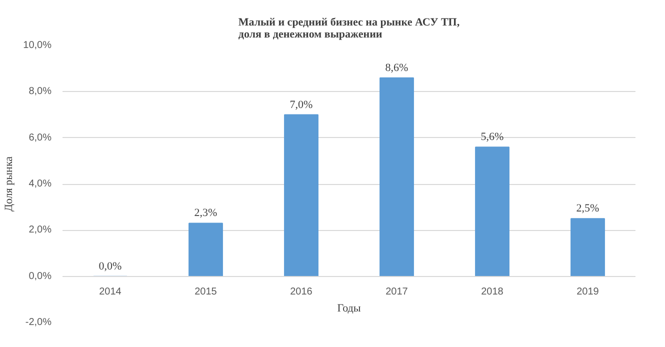 Image resolution: width=665 pixels, height=347 pixels. What do you see at coordinates (588, 208) in the screenshot?
I see `data-label: 2,5%` at bounding box center [588, 208].